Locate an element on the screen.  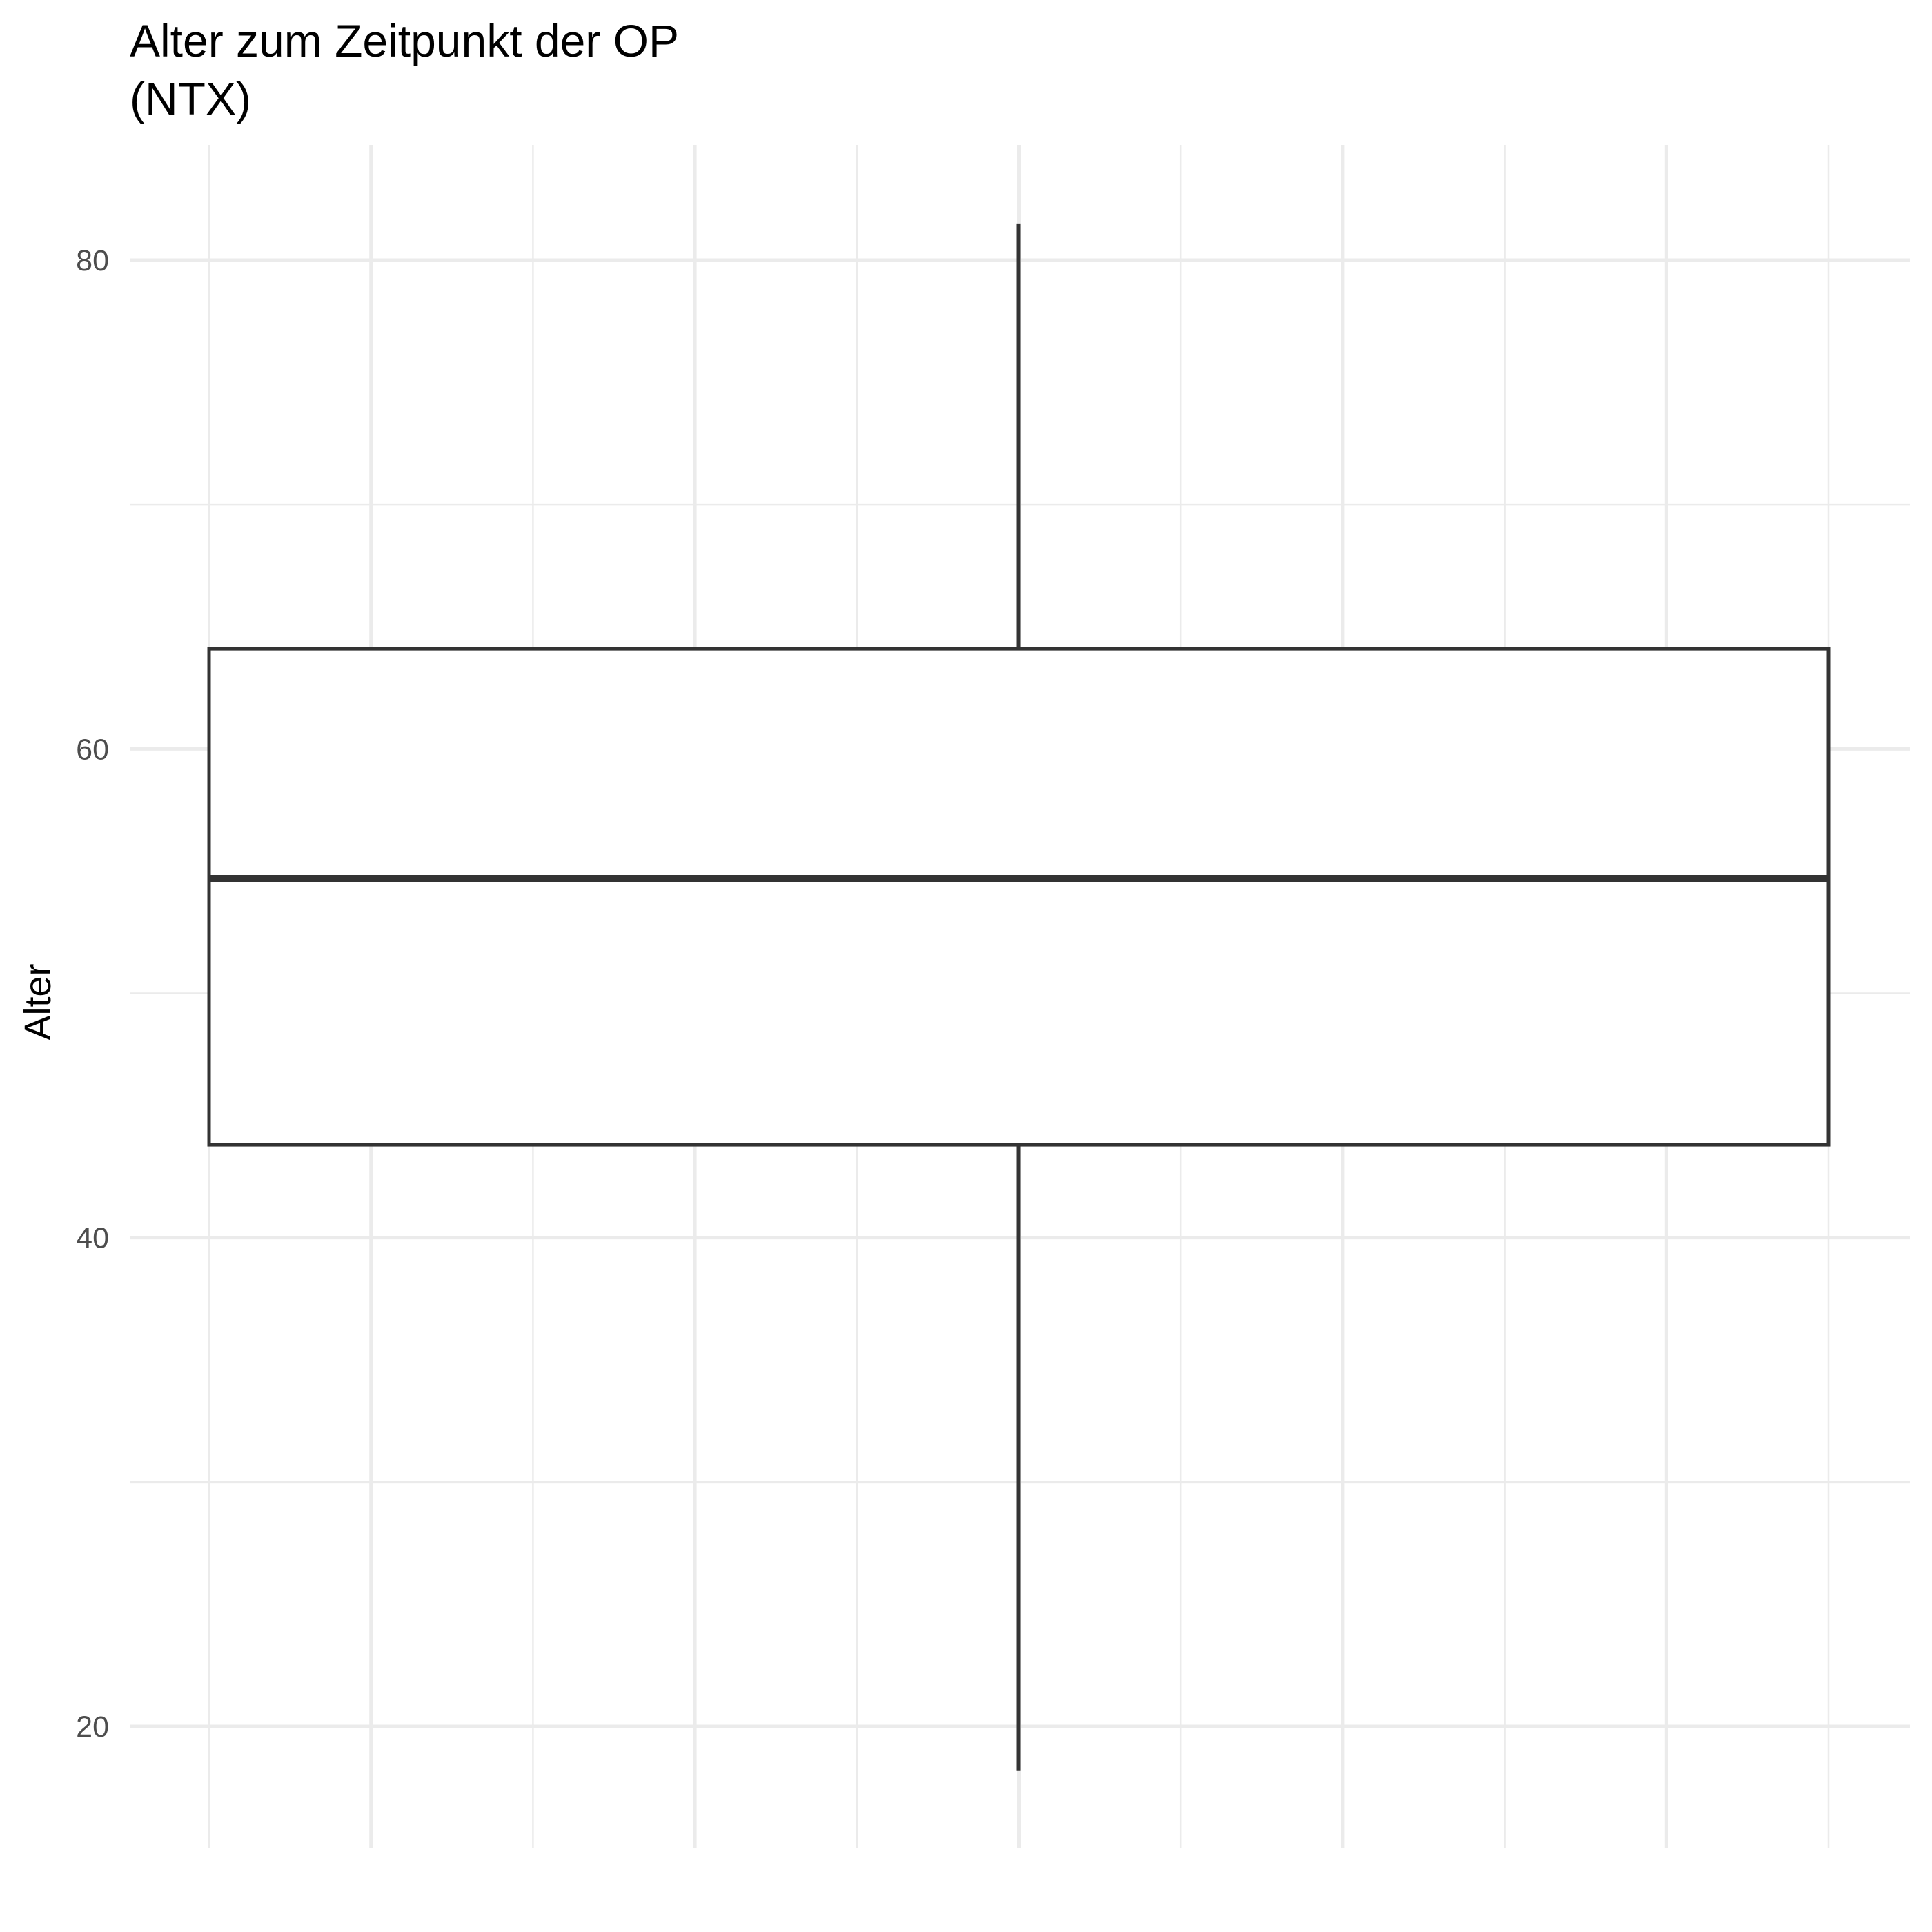
y-tick-label: 60 is located at coordinates (92, 749).